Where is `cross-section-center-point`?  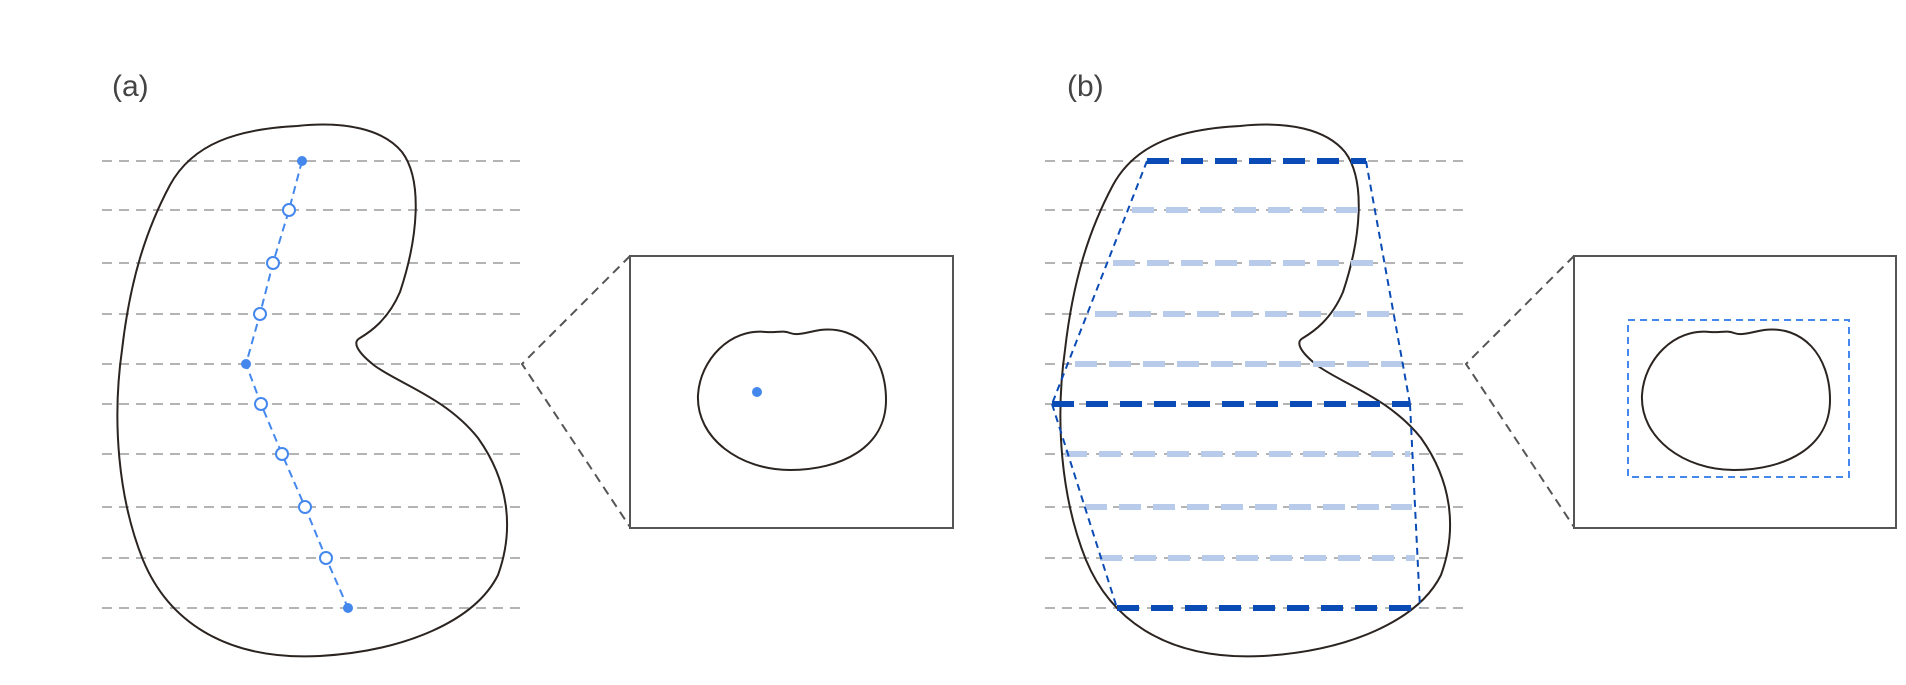
cross-section-center-point is located at coordinates (757, 392).